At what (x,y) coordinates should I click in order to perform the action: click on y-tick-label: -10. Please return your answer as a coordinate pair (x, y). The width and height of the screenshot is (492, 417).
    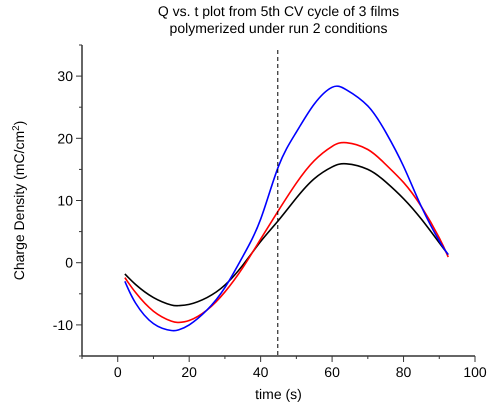
    Looking at the image, I should click on (63, 324).